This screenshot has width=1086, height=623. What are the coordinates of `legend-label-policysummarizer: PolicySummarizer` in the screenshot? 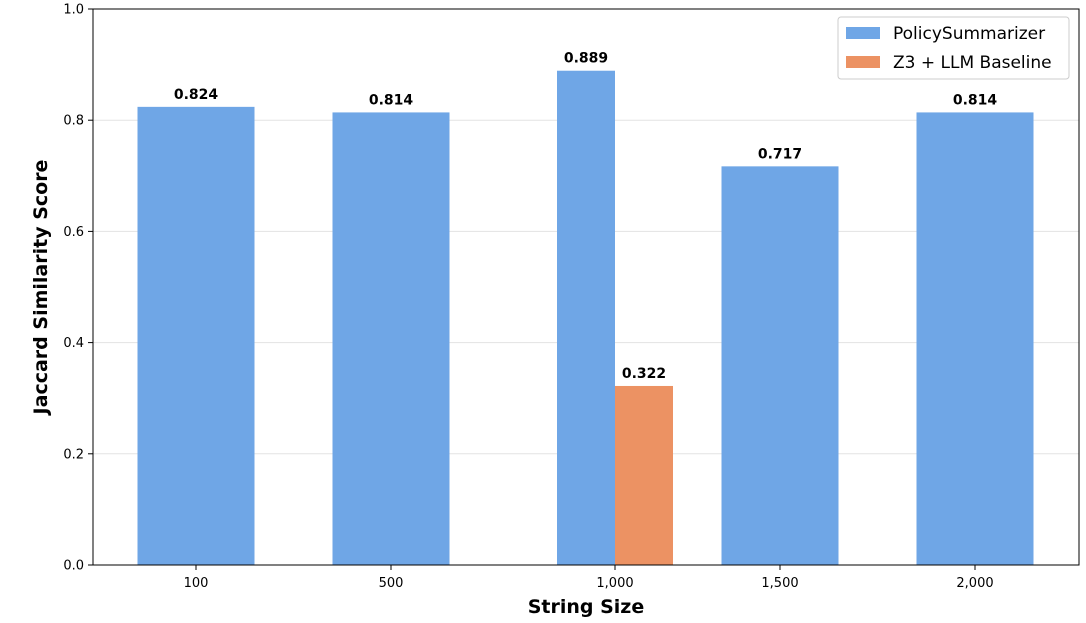 It's located at (969, 34).